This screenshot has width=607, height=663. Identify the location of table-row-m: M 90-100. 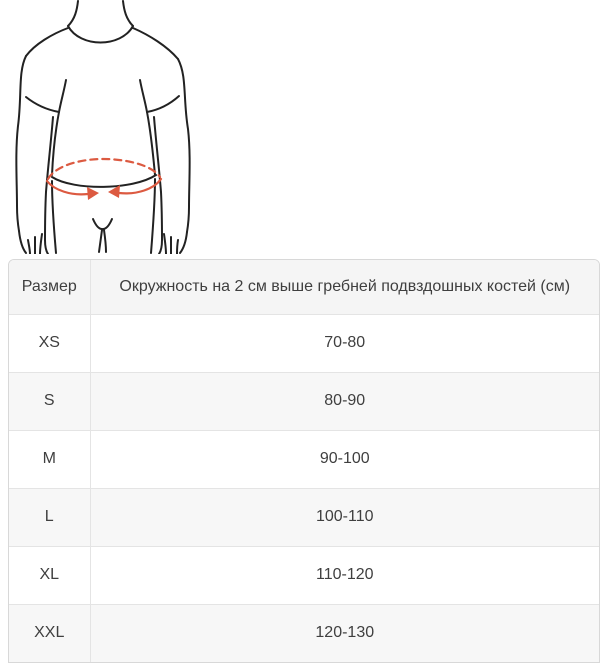
(304, 458).